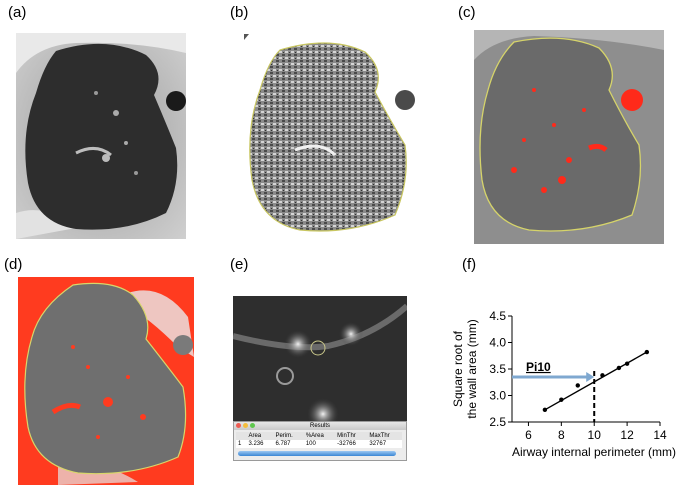 The height and width of the screenshot is (490, 680). Describe the element at coordinates (240, 444) in the screenshot. I see `results-cell: 1` at that location.